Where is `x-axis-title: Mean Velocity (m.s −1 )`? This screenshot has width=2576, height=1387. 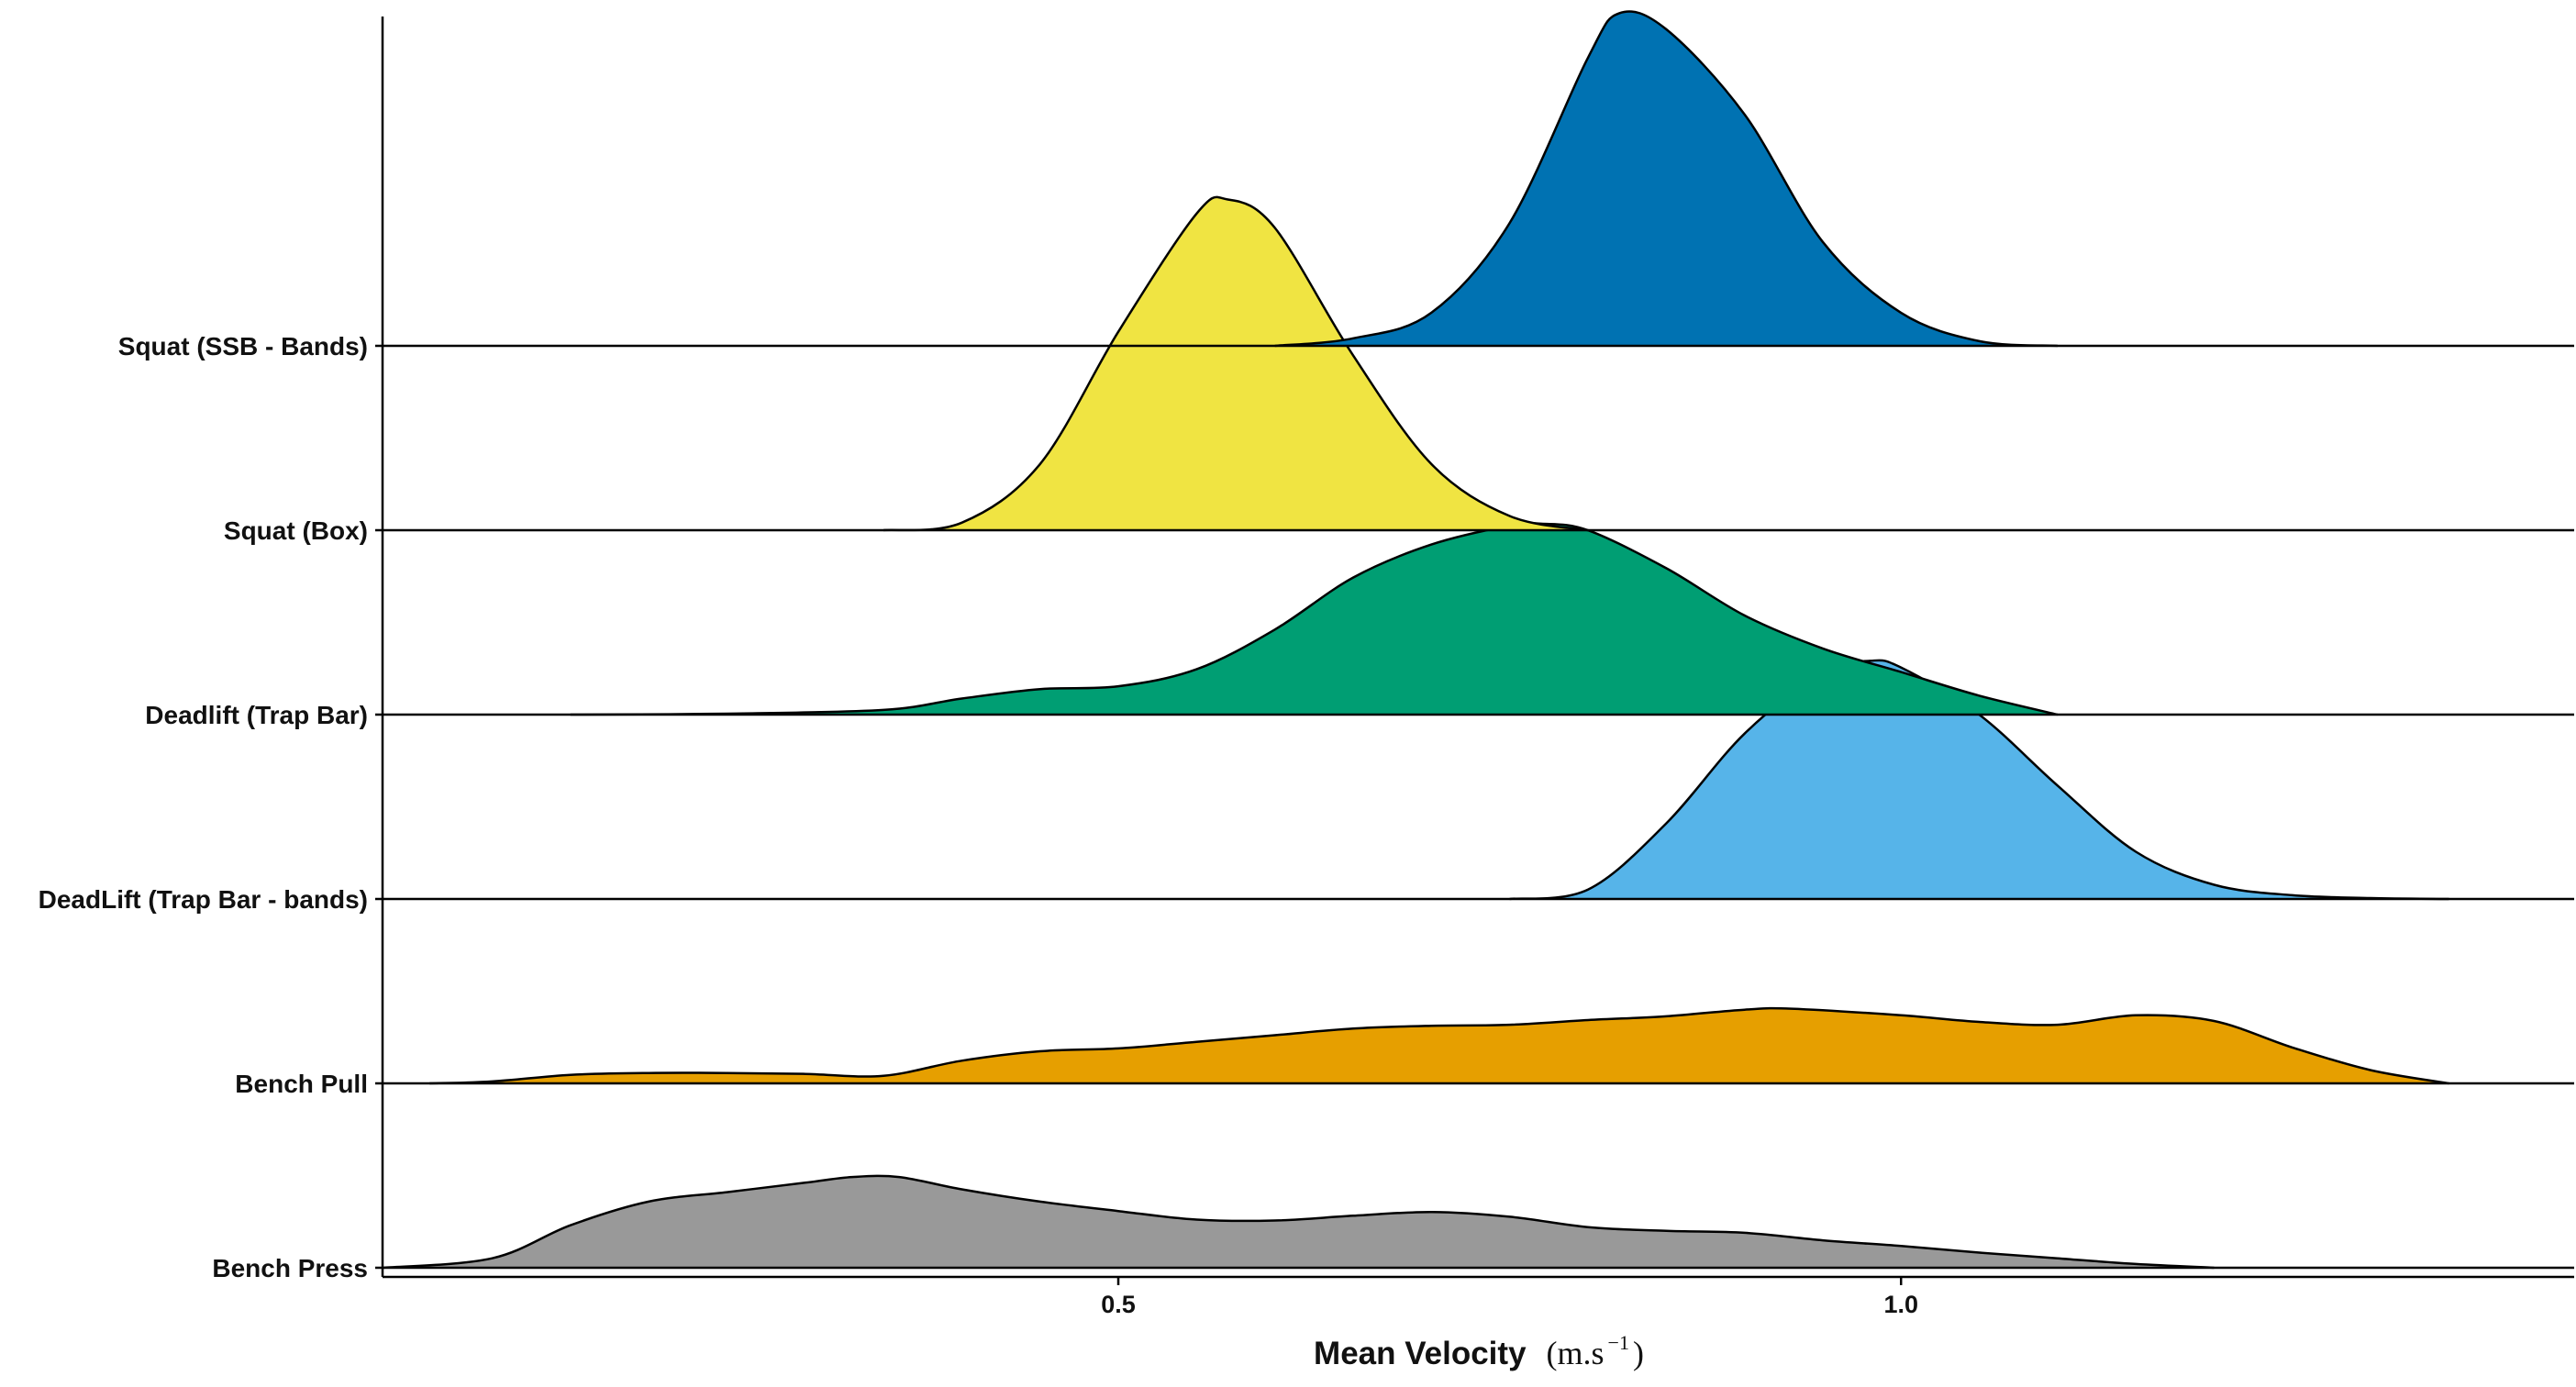 x-axis-title: Mean Velocity (m.s −1 ) is located at coordinates (1479, 1351).